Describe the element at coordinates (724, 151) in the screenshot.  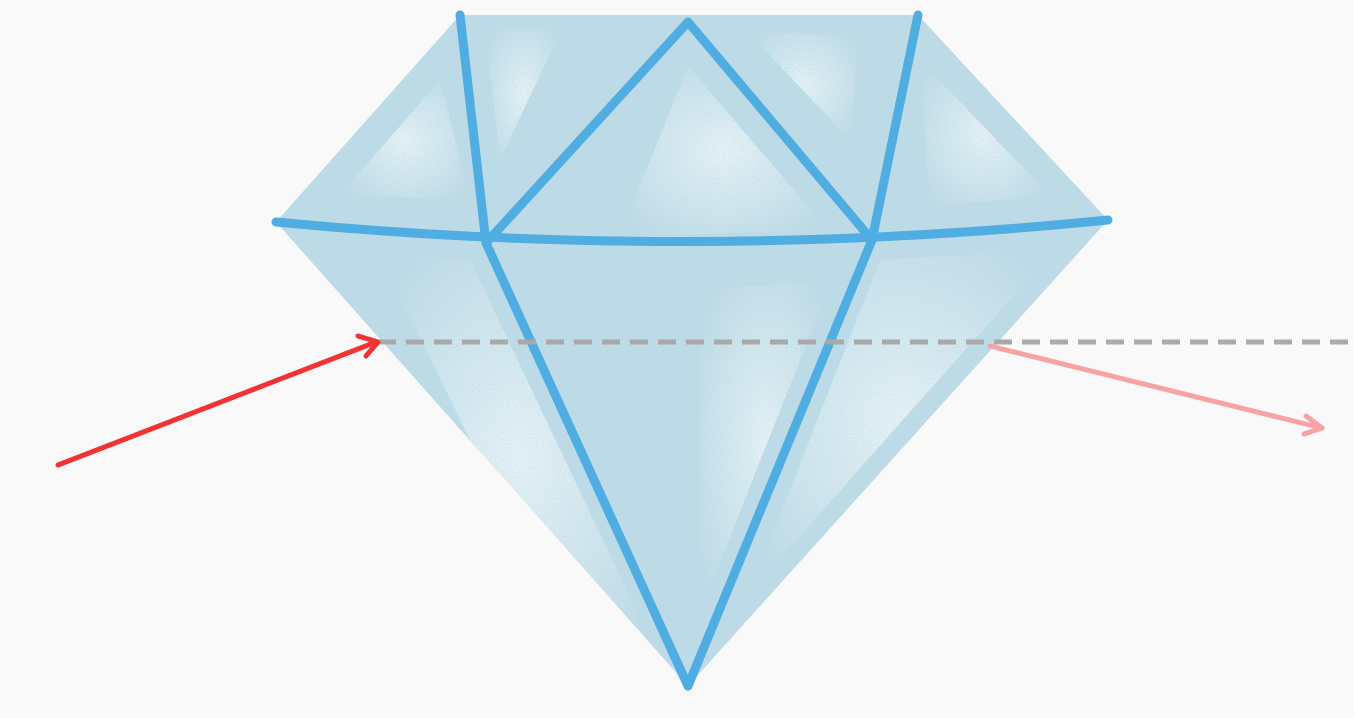
I see `facet-highlight-crown-center` at that location.